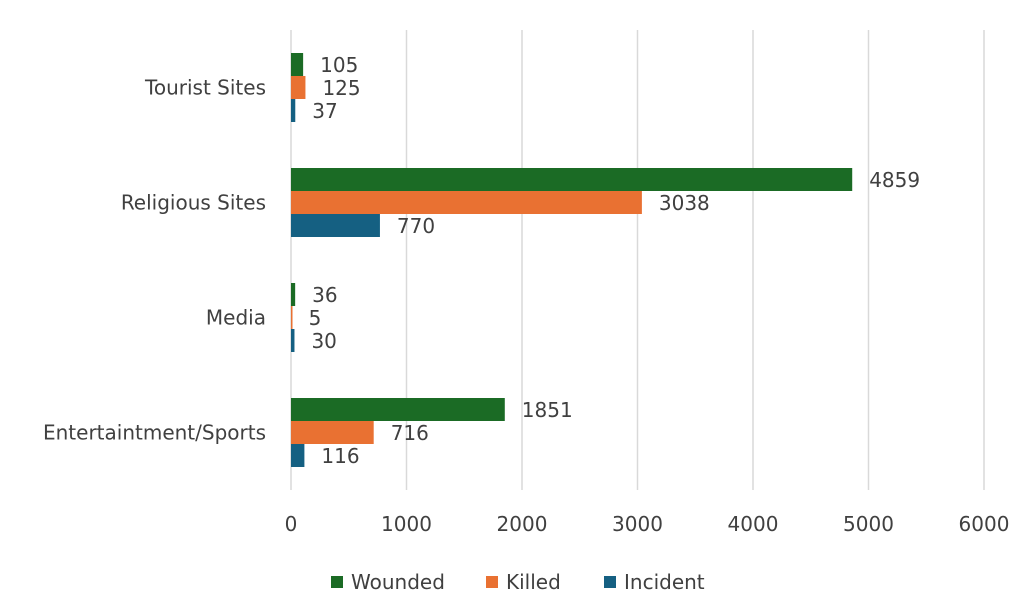 The image size is (1024, 610). Describe the element at coordinates (753, 524) in the screenshot. I see `x-tick-label: 4000` at that location.